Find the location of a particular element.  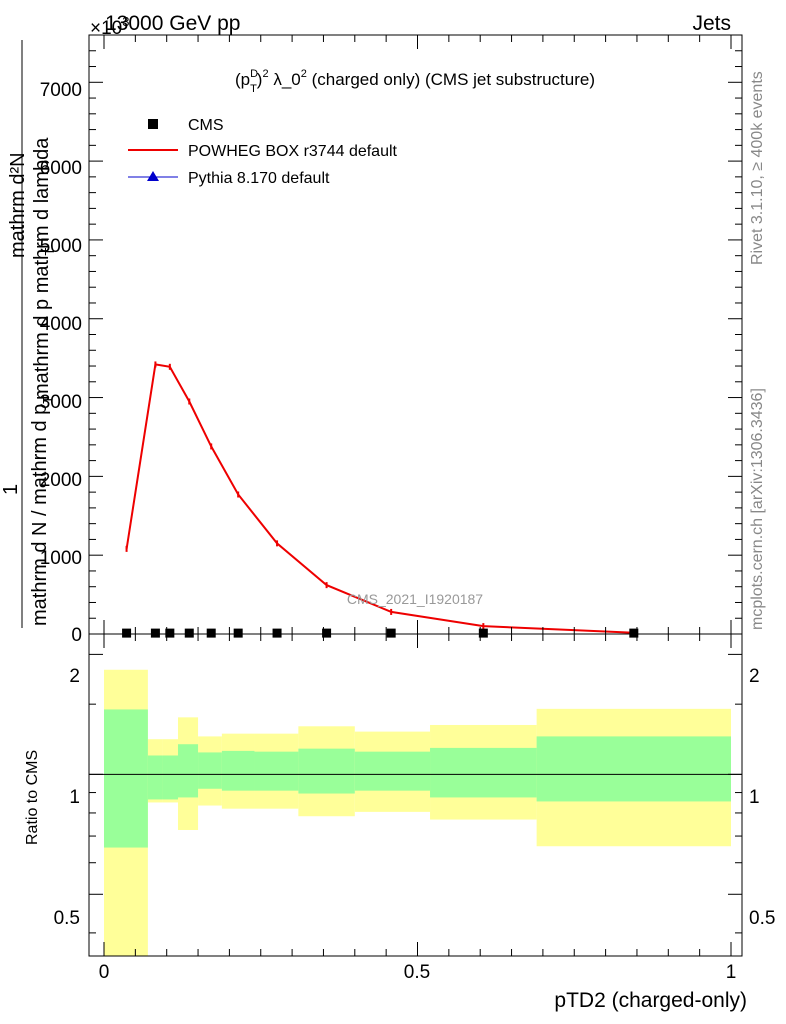

y-label-right-den: mathrm d p mathrm d lambdaT is located at coordinates (44, 268).